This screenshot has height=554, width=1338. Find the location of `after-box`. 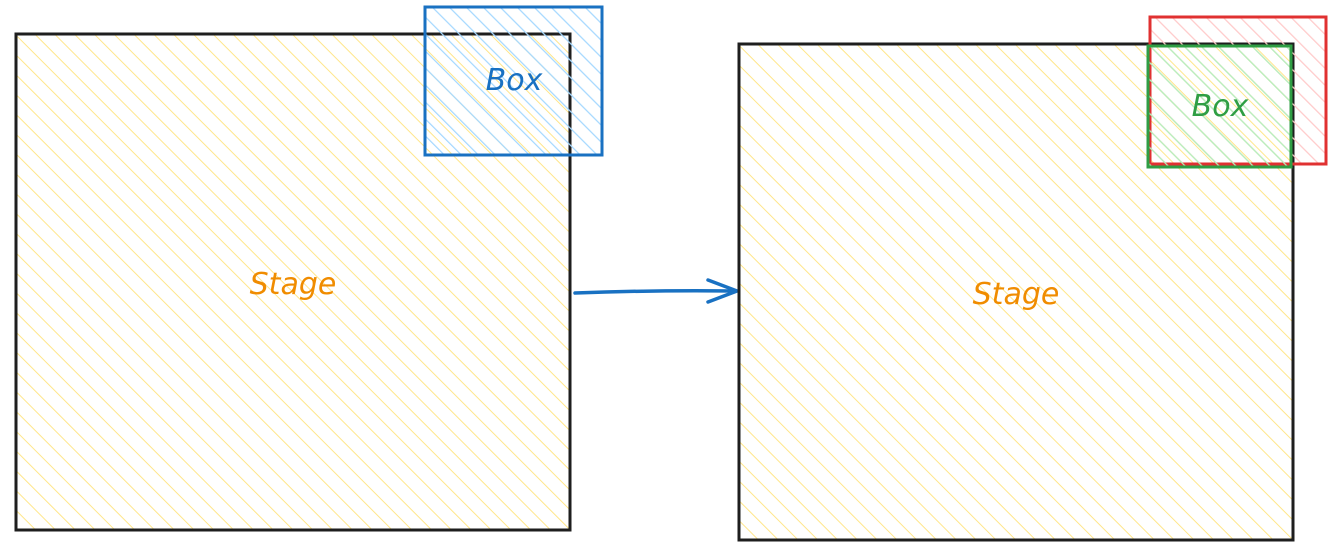

after-box is located at coordinates (1219, 106).